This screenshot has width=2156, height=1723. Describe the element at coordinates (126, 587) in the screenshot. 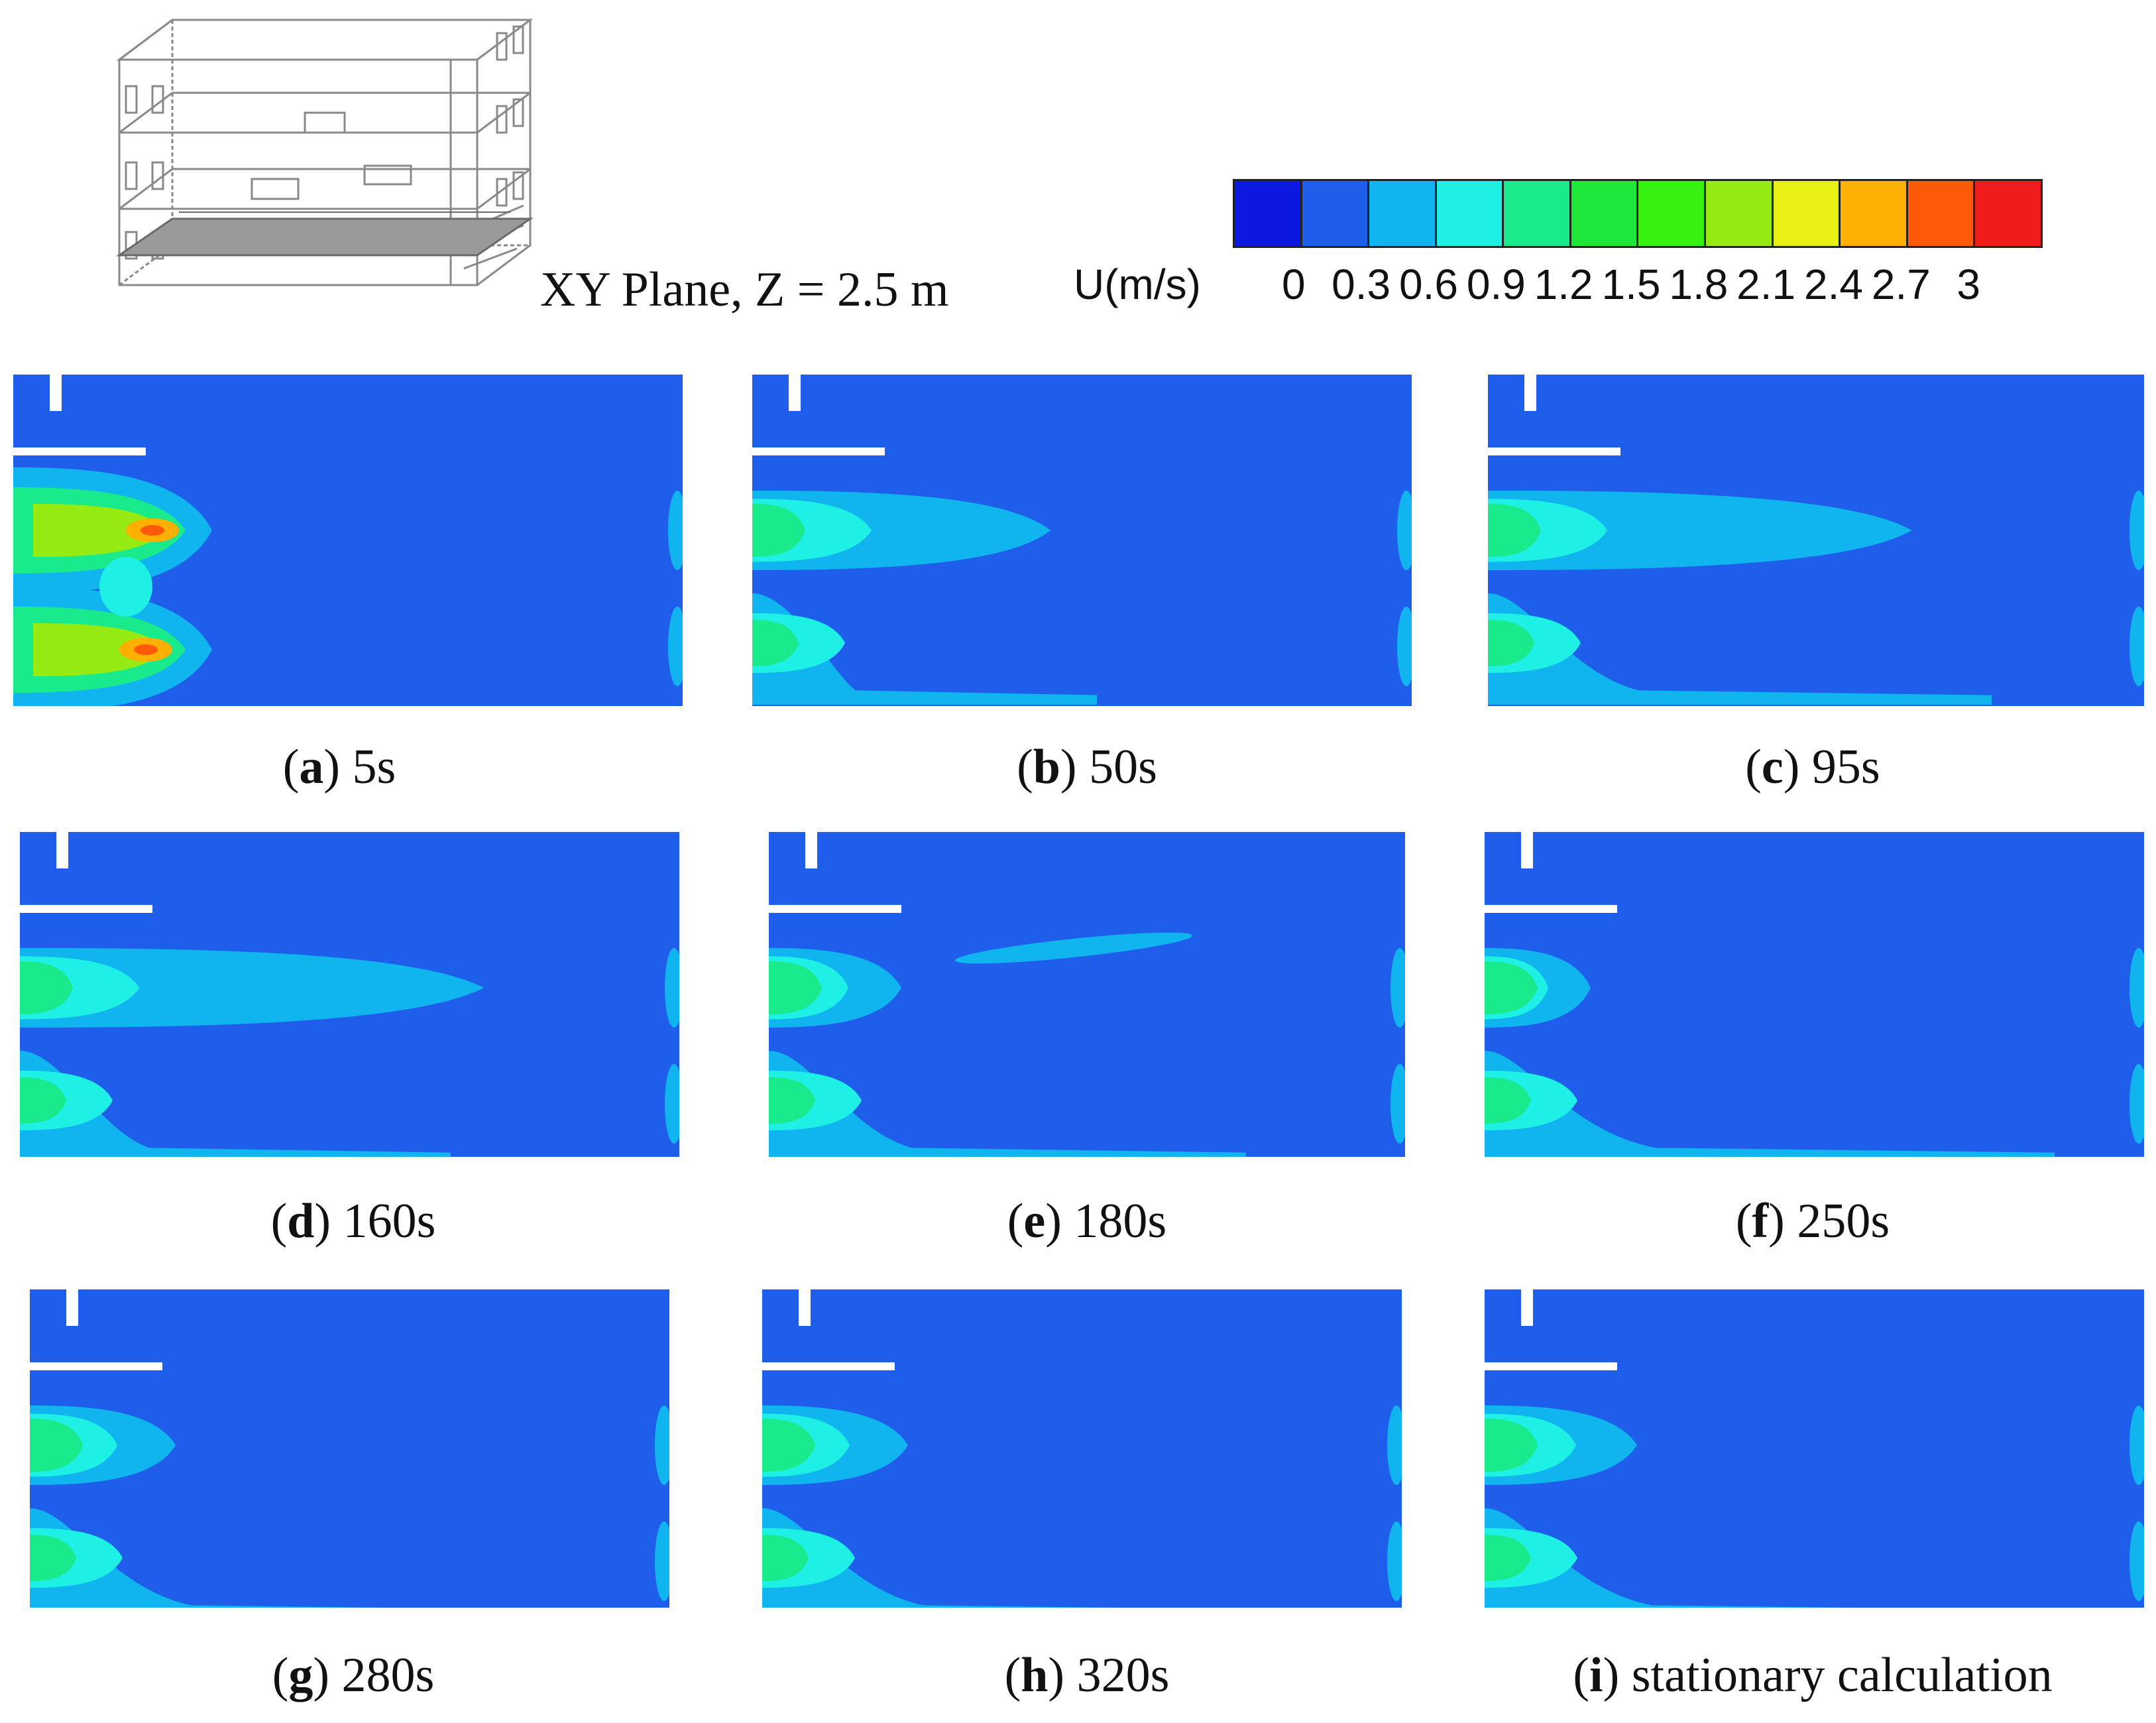

I see `mixing-zone` at that location.